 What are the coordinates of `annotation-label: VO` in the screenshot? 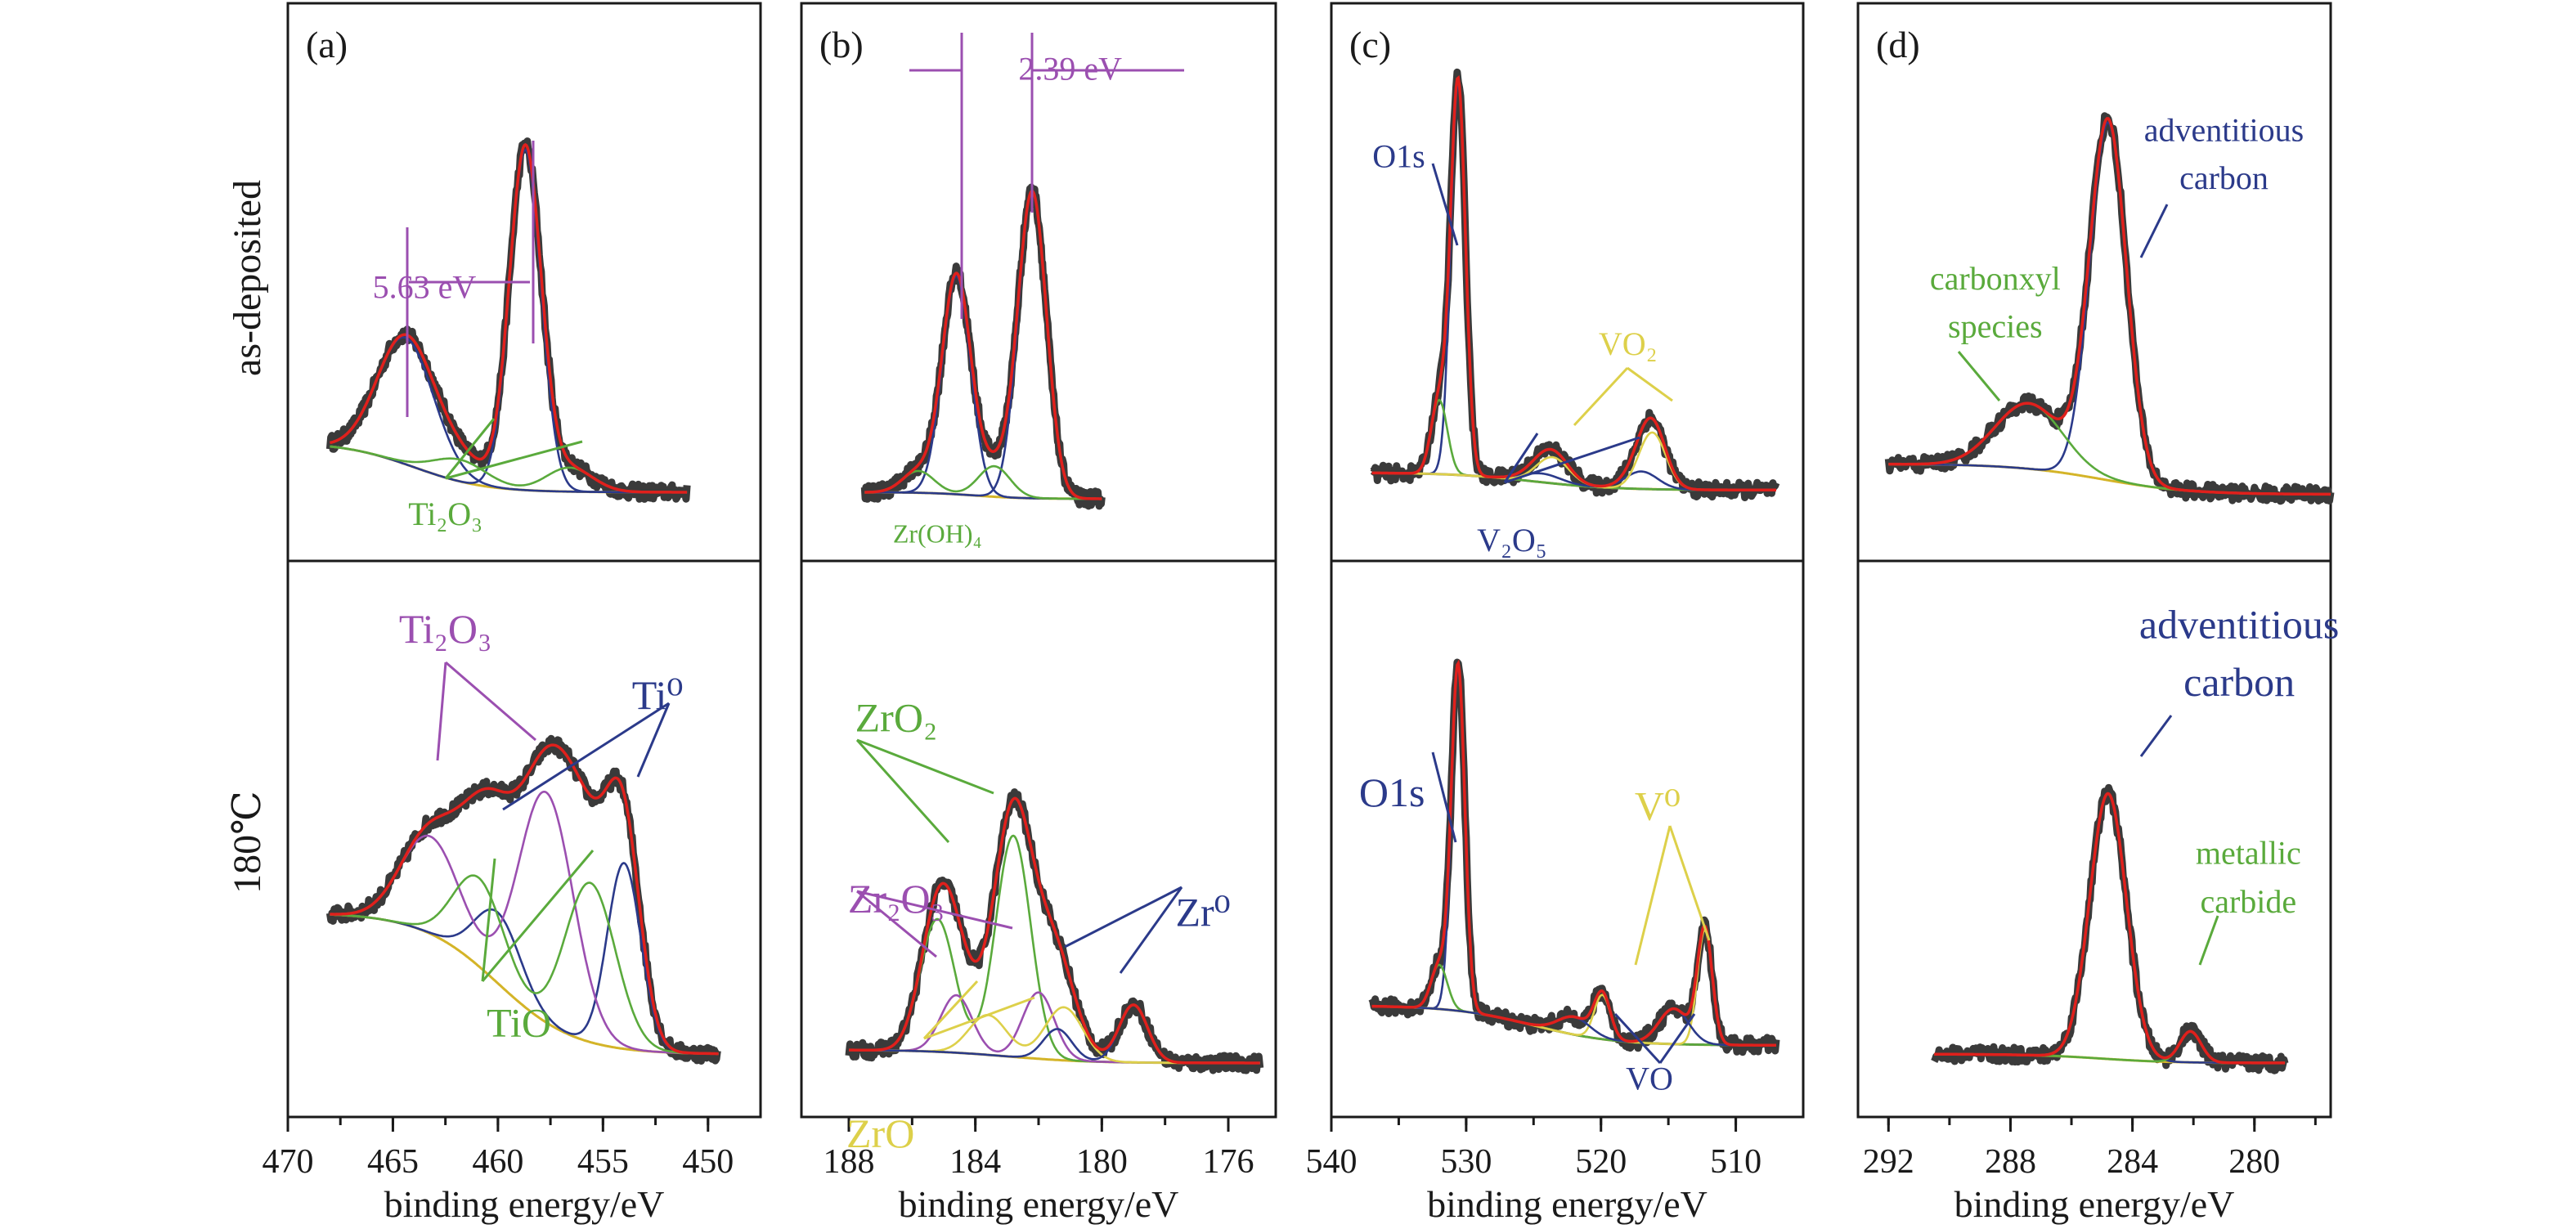 It's located at (1649, 1078).